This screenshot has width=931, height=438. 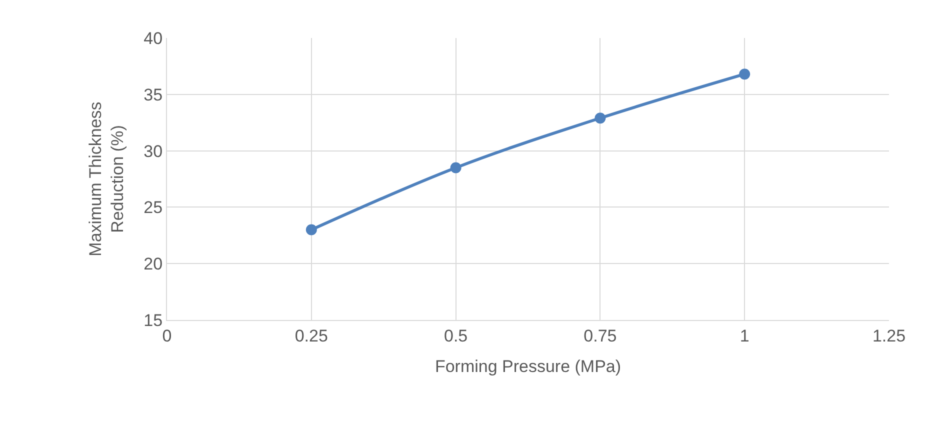 I want to click on x-tick-label: 1, so click(x=745, y=336).